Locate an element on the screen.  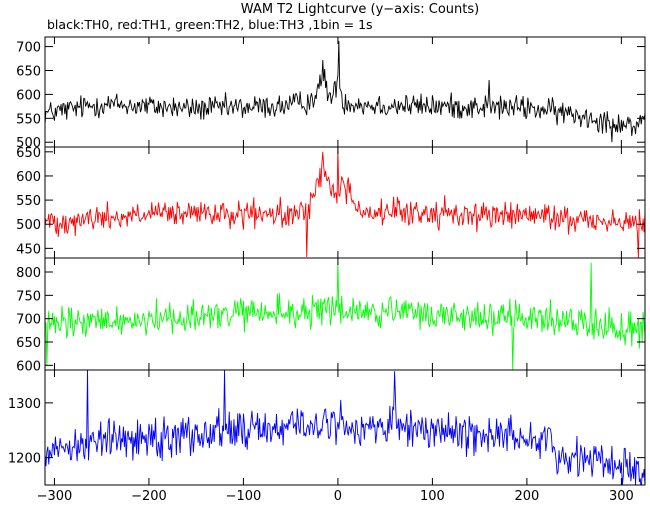
x-tick-label: −100 is located at coordinates (244, 496).